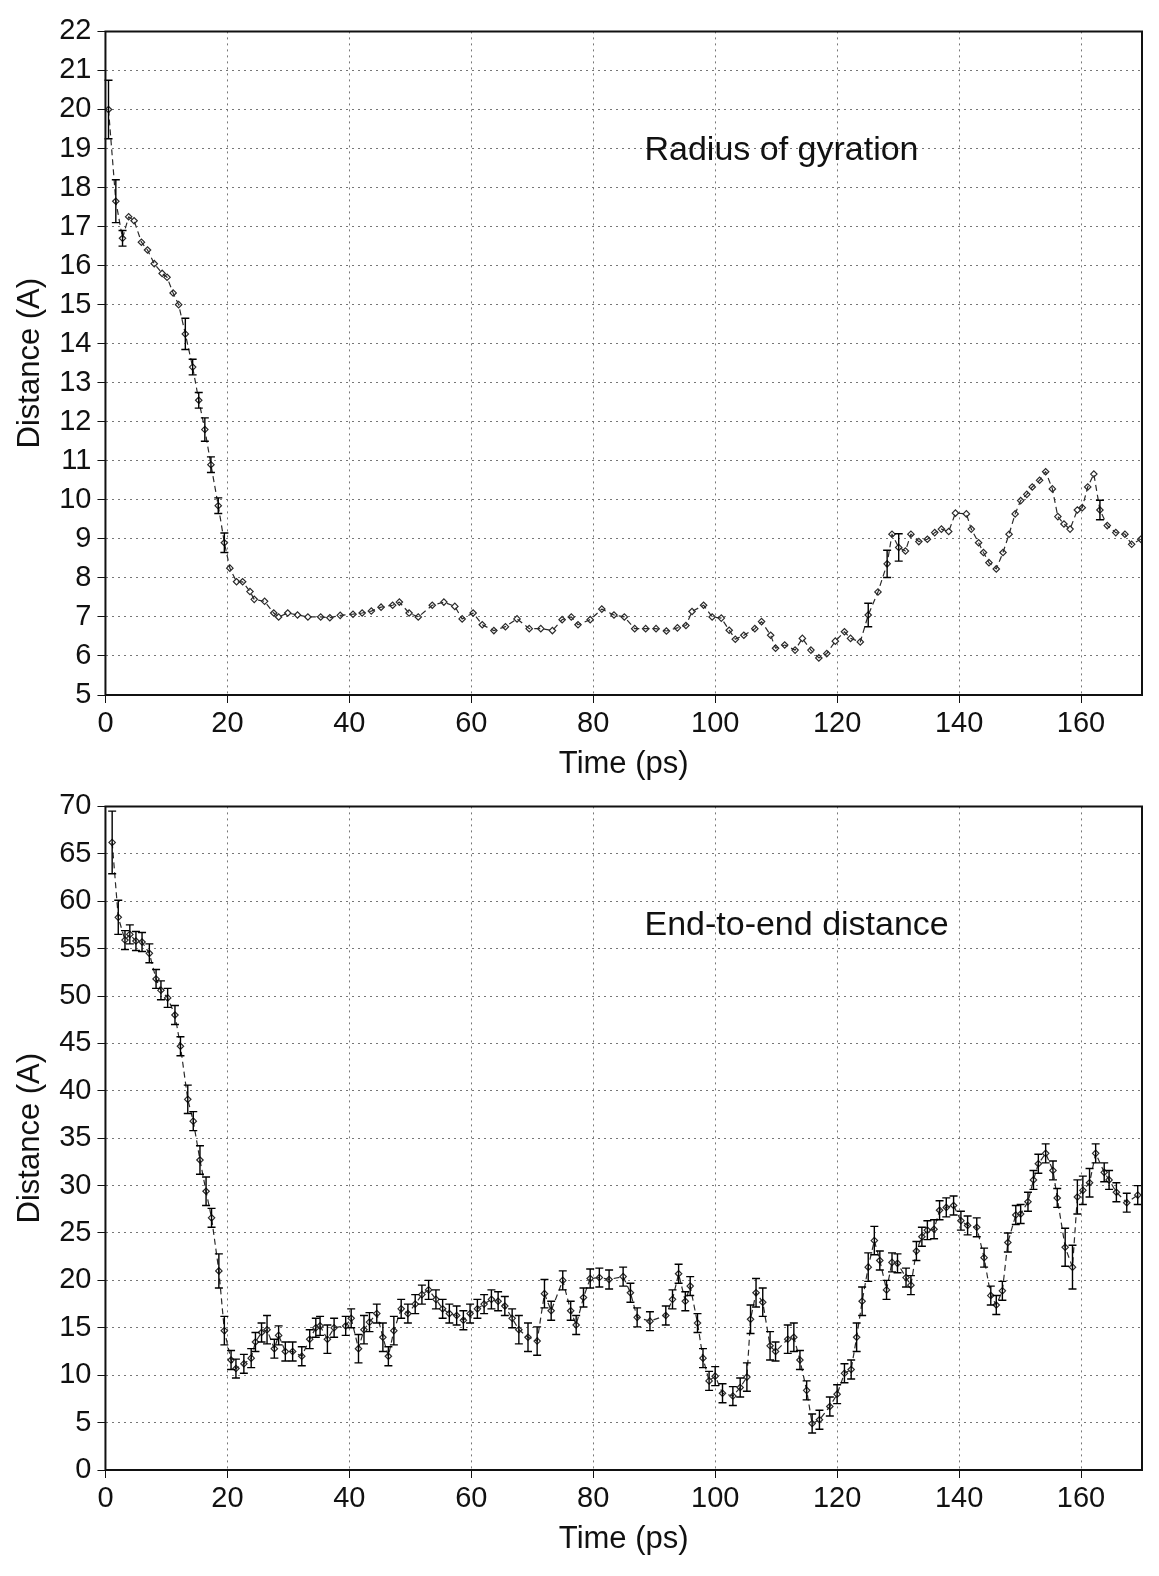  Describe the element at coordinates (75, 1136) in the screenshot. I see `y-tick-label: 35` at that location.